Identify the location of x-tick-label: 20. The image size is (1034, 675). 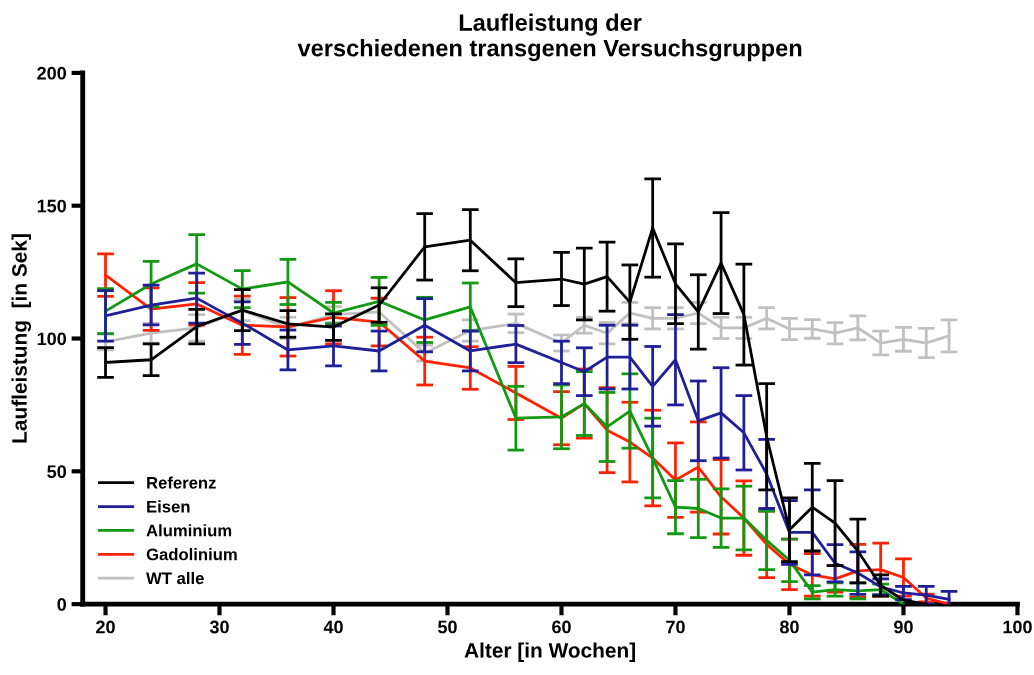
(105, 627).